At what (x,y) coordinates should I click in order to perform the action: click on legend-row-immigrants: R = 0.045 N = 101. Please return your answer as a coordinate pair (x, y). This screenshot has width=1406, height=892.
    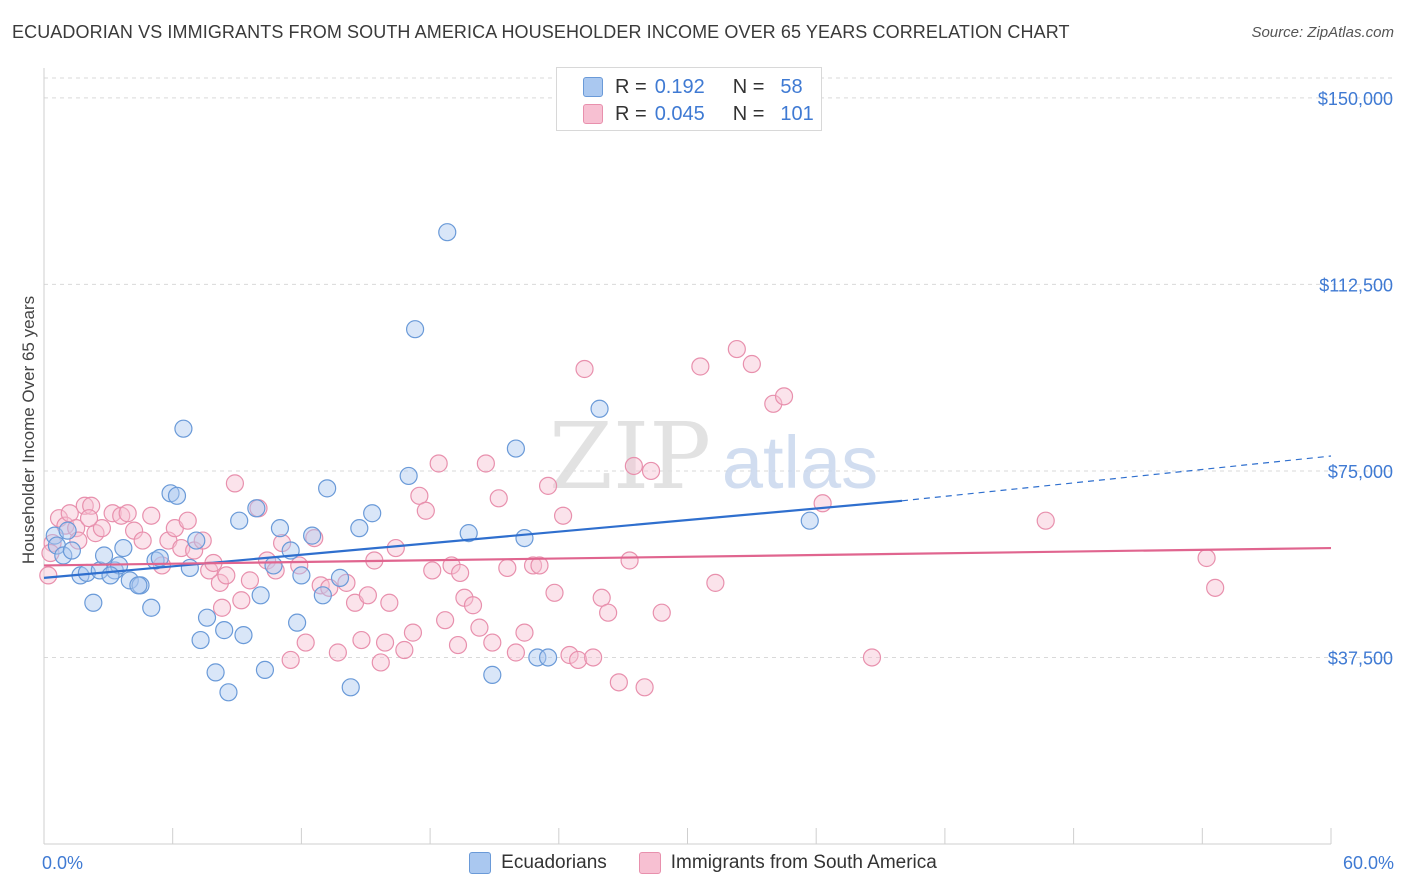
    Looking at the image, I should click on (685, 114).